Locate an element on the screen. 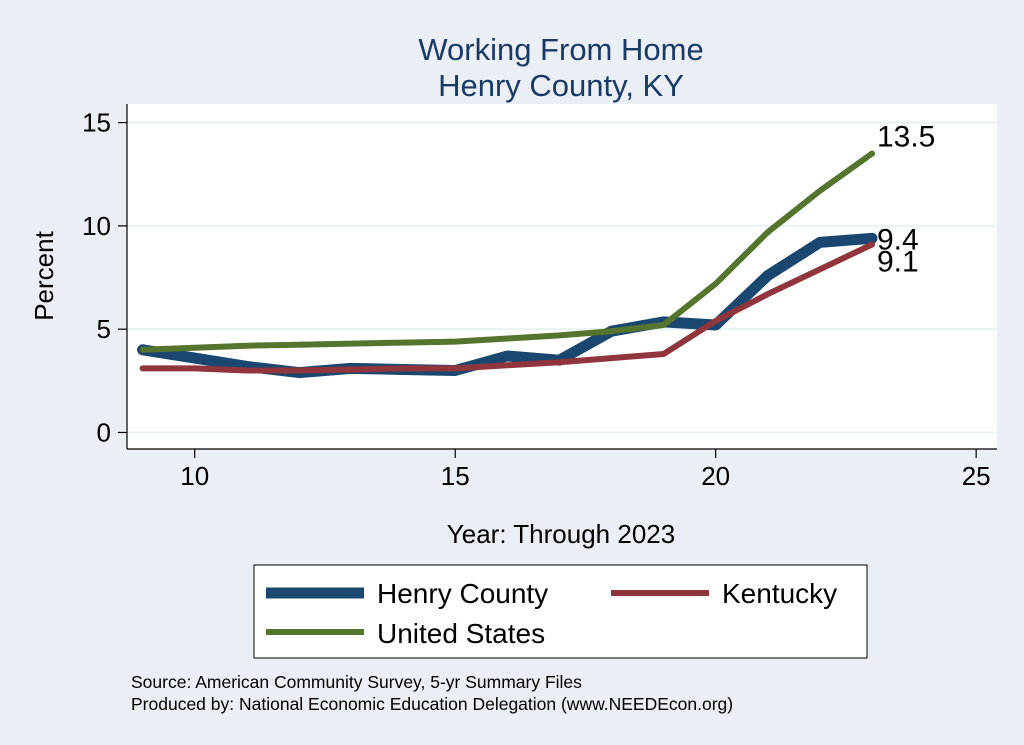 The height and width of the screenshot is (745, 1024). end-value-label: 9.1 is located at coordinates (898, 261).